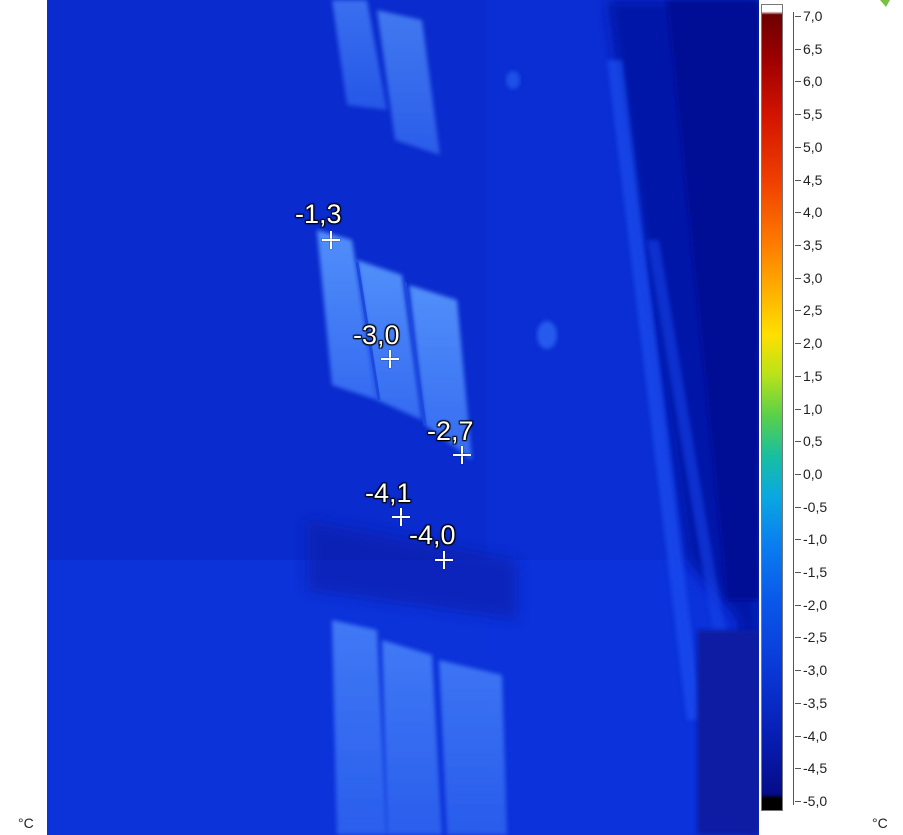 The height and width of the screenshot is (835, 903). I want to click on scale-tick-label: 6,0, so click(813, 81).